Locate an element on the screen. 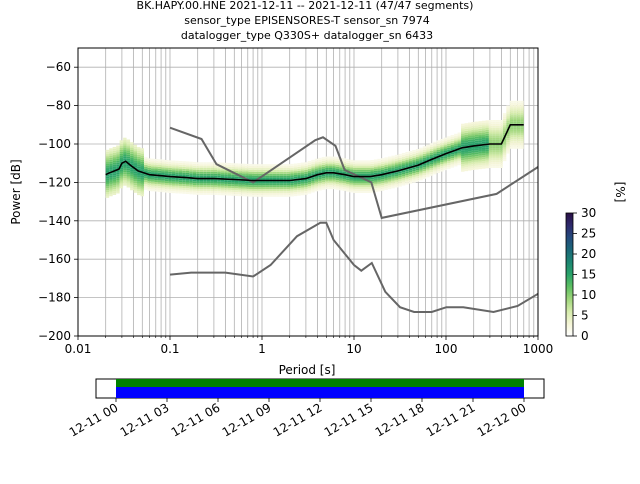  chart-title-line-2: sensor_type EPISENSORES-T sensor_sn 7974 is located at coordinates (307, 20).